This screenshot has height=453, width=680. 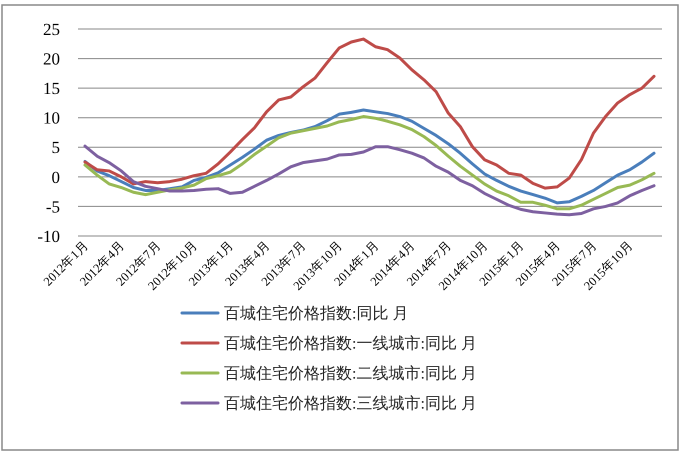 What do you see at coordinates (51, 88) in the screenshot?
I see `y-tick-label: 15` at bounding box center [51, 88].